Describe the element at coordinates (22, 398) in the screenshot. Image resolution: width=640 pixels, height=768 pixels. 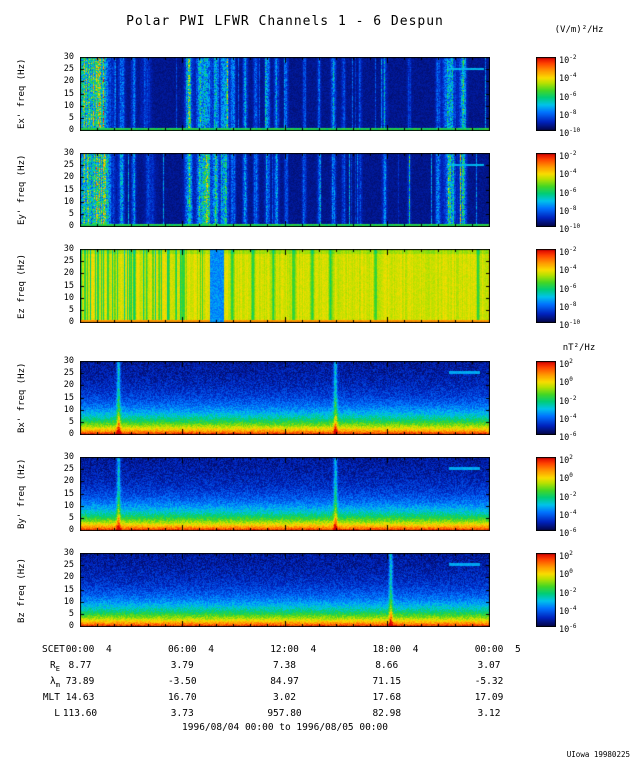
I see `axis-label-bx: Bx' freq (Hz)` at that location.